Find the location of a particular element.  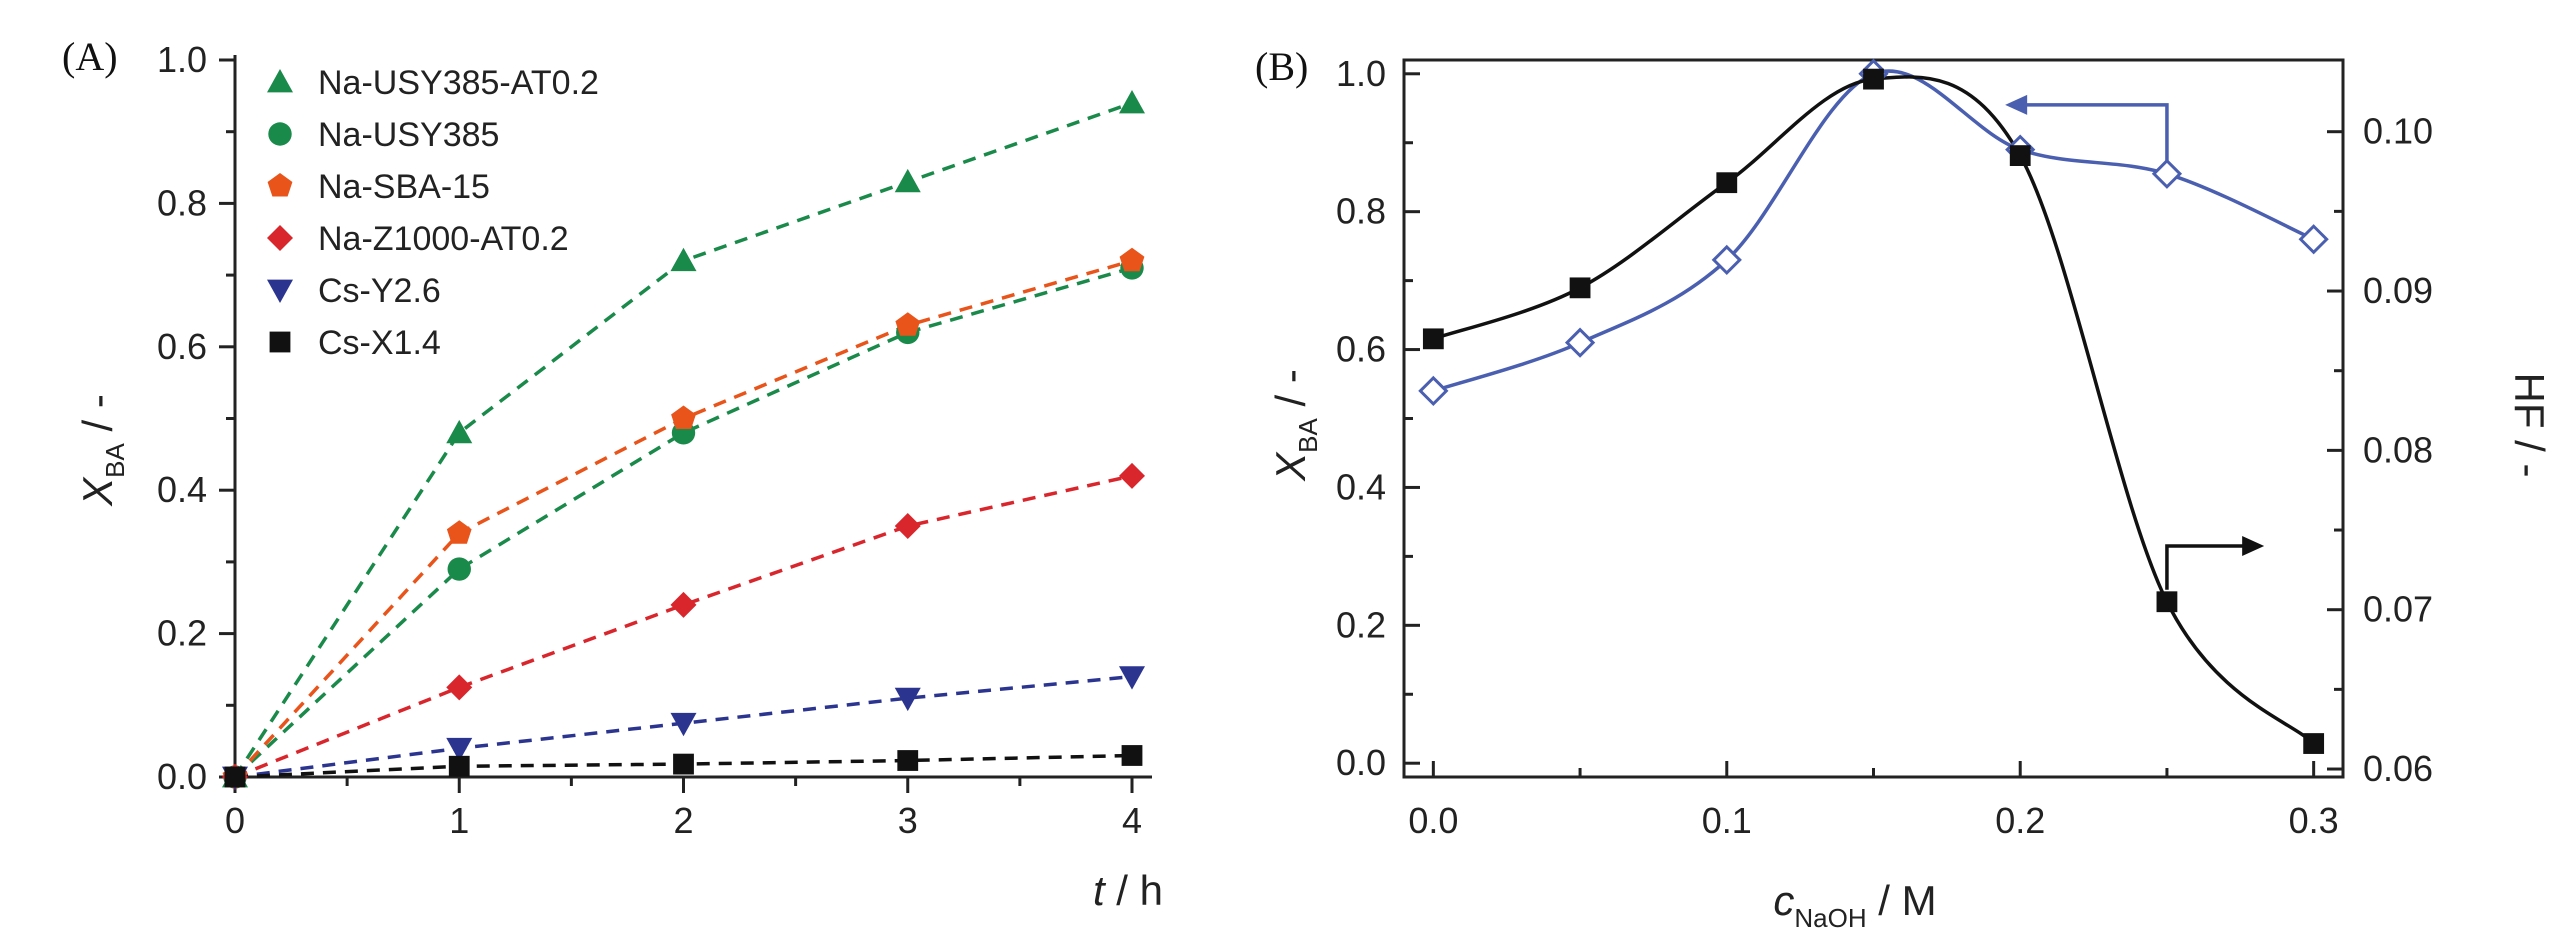

panel-b-y-title-sub: BA is located at coordinates (1308, 434).